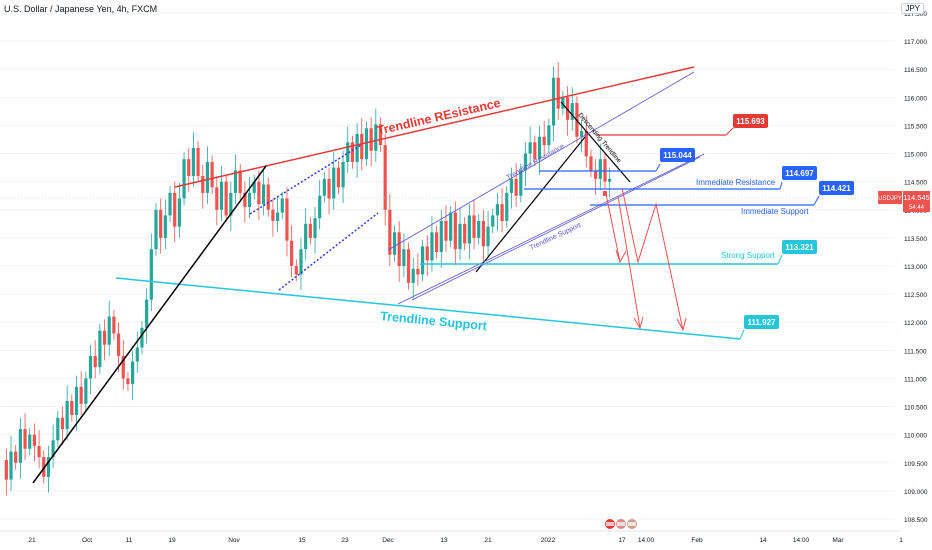 This screenshot has height=550, width=932. Describe the element at coordinates (622, 540) in the screenshot. I see `x-tick-label: 17` at that location.